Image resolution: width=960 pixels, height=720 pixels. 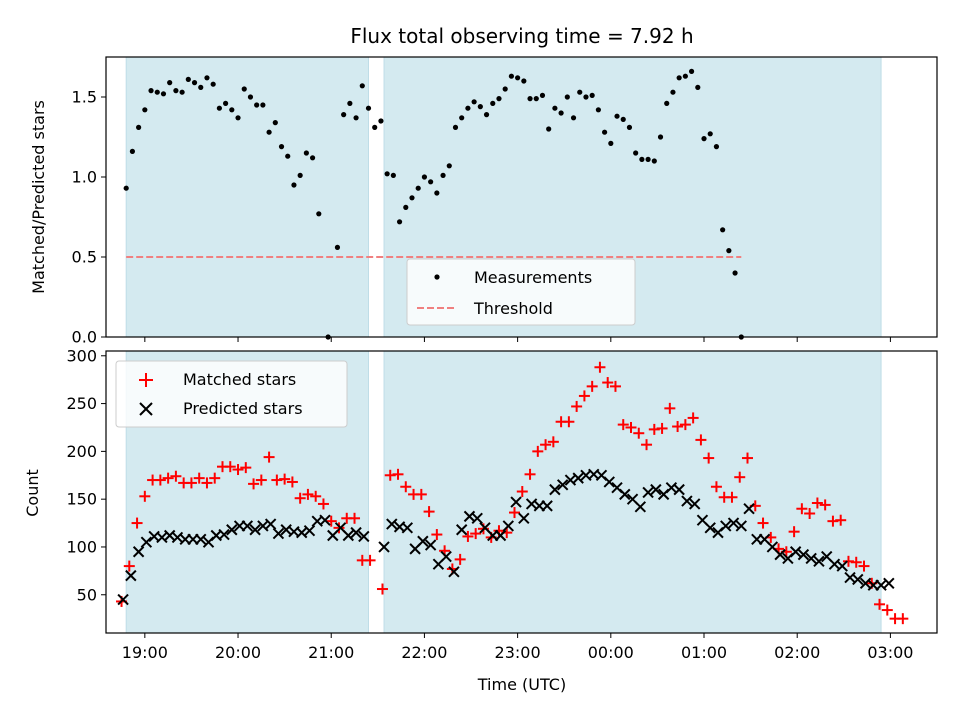 I want to click on ratio-x-ticks, so click(x=517, y=339).